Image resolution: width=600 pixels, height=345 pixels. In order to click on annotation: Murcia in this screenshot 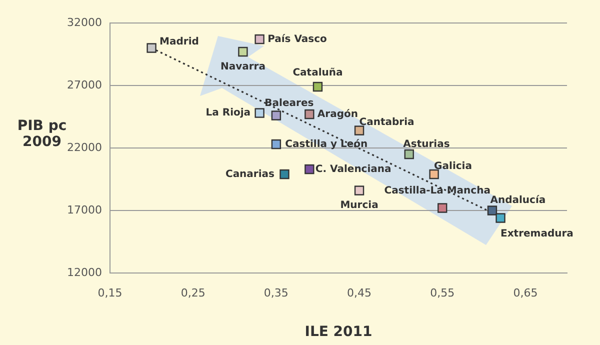, I will do `click(359, 206)`.